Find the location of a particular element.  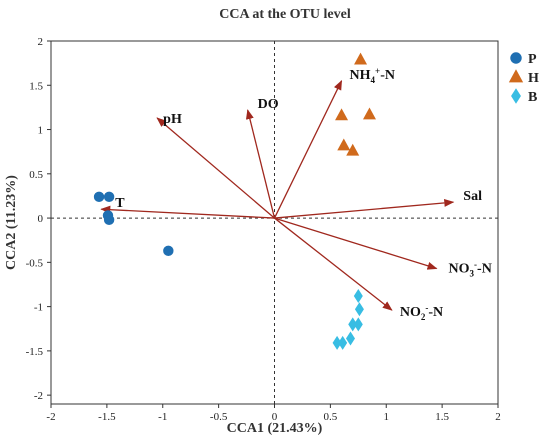

y-tick-label: -1 is located at coordinates (38, 308).